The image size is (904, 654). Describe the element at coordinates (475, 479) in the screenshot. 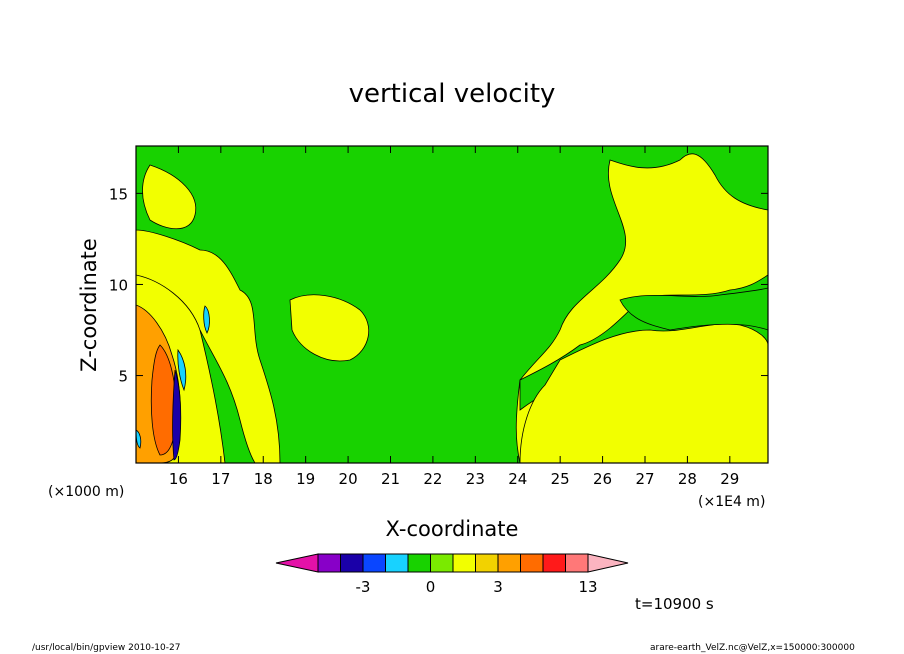

I see `x-tick-label: 23` at that location.